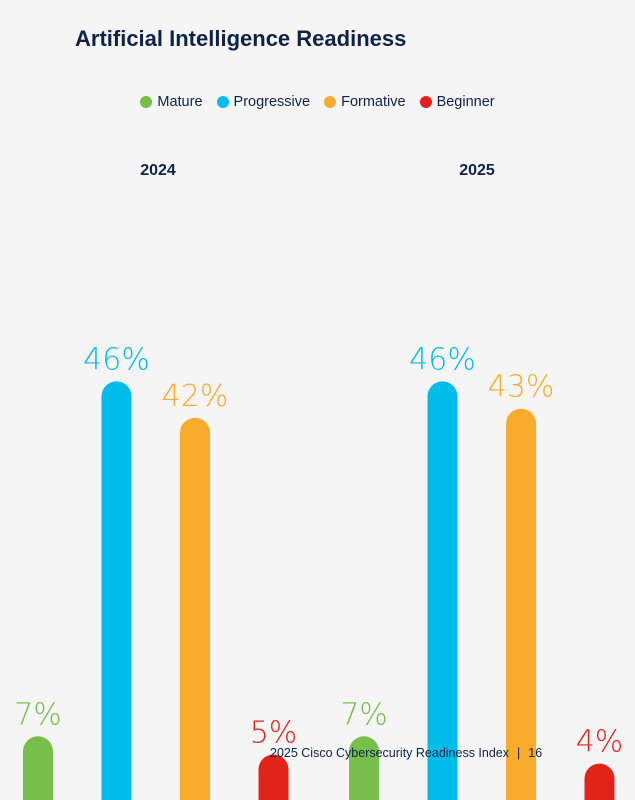 This screenshot has height=800, width=635. What do you see at coordinates (272, 102) in the screenshot?
I see `legend-label-progressive: Progressive` at bounding box center [272, 102].